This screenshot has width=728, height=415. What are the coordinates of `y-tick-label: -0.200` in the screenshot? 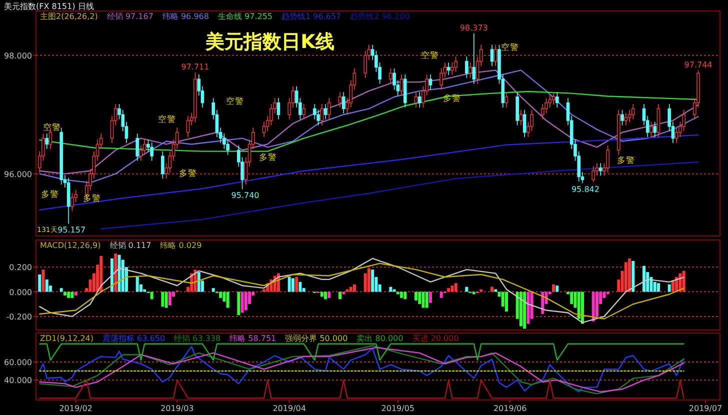 It's located at (19, 317).